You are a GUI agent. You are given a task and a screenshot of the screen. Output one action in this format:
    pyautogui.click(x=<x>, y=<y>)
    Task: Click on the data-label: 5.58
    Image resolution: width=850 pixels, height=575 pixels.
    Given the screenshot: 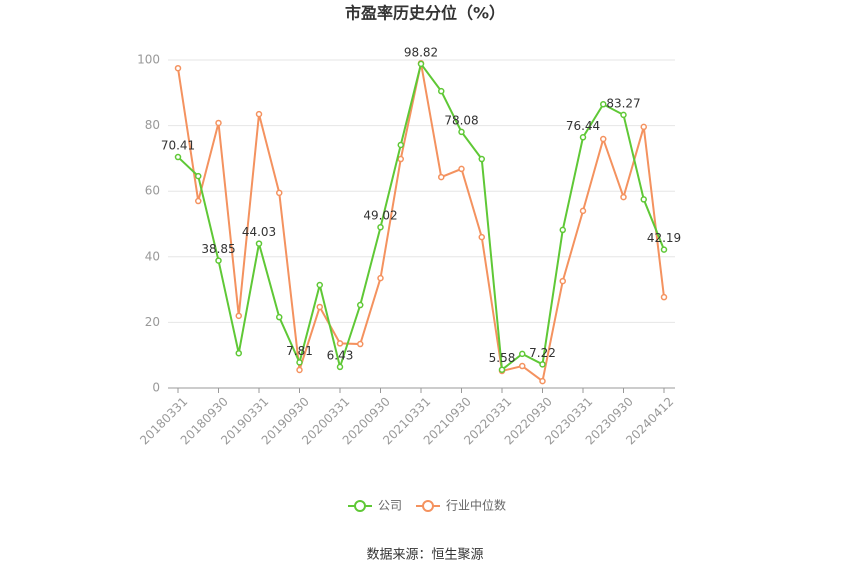 What is the action you would take?
    pyautogui.click(x=502, y=358)
    